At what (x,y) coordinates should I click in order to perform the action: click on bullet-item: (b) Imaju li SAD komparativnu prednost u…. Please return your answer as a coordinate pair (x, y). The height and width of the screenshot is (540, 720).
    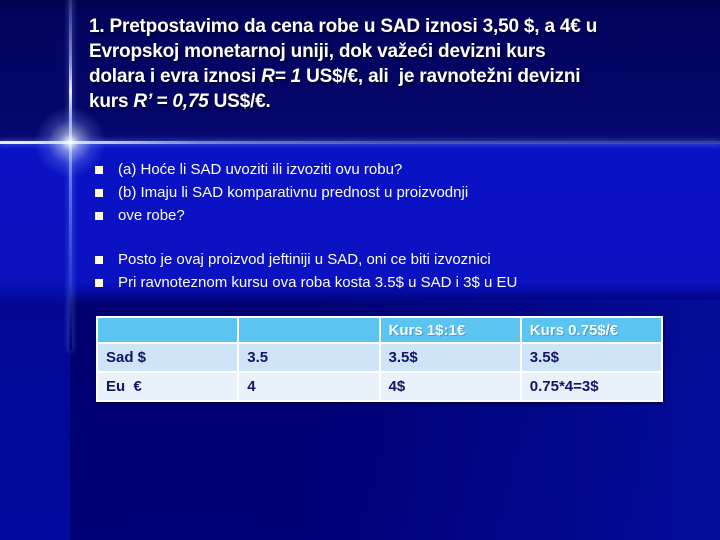
    Looking at the image, I should click on (393, 195).